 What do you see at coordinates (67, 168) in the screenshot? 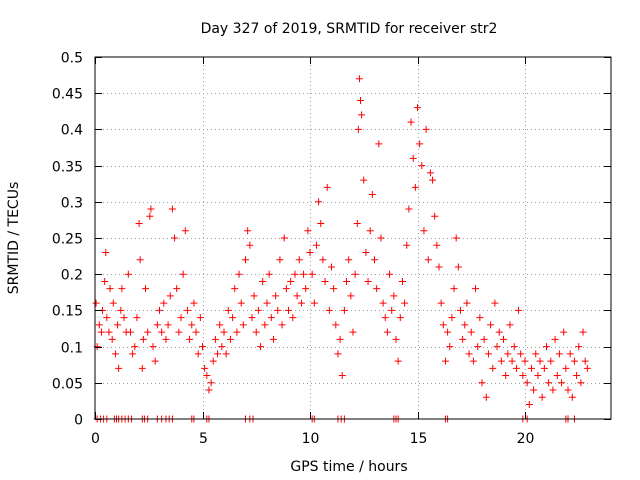
I see `y-tick-label: 0.35` at bounding box center [67, 168].